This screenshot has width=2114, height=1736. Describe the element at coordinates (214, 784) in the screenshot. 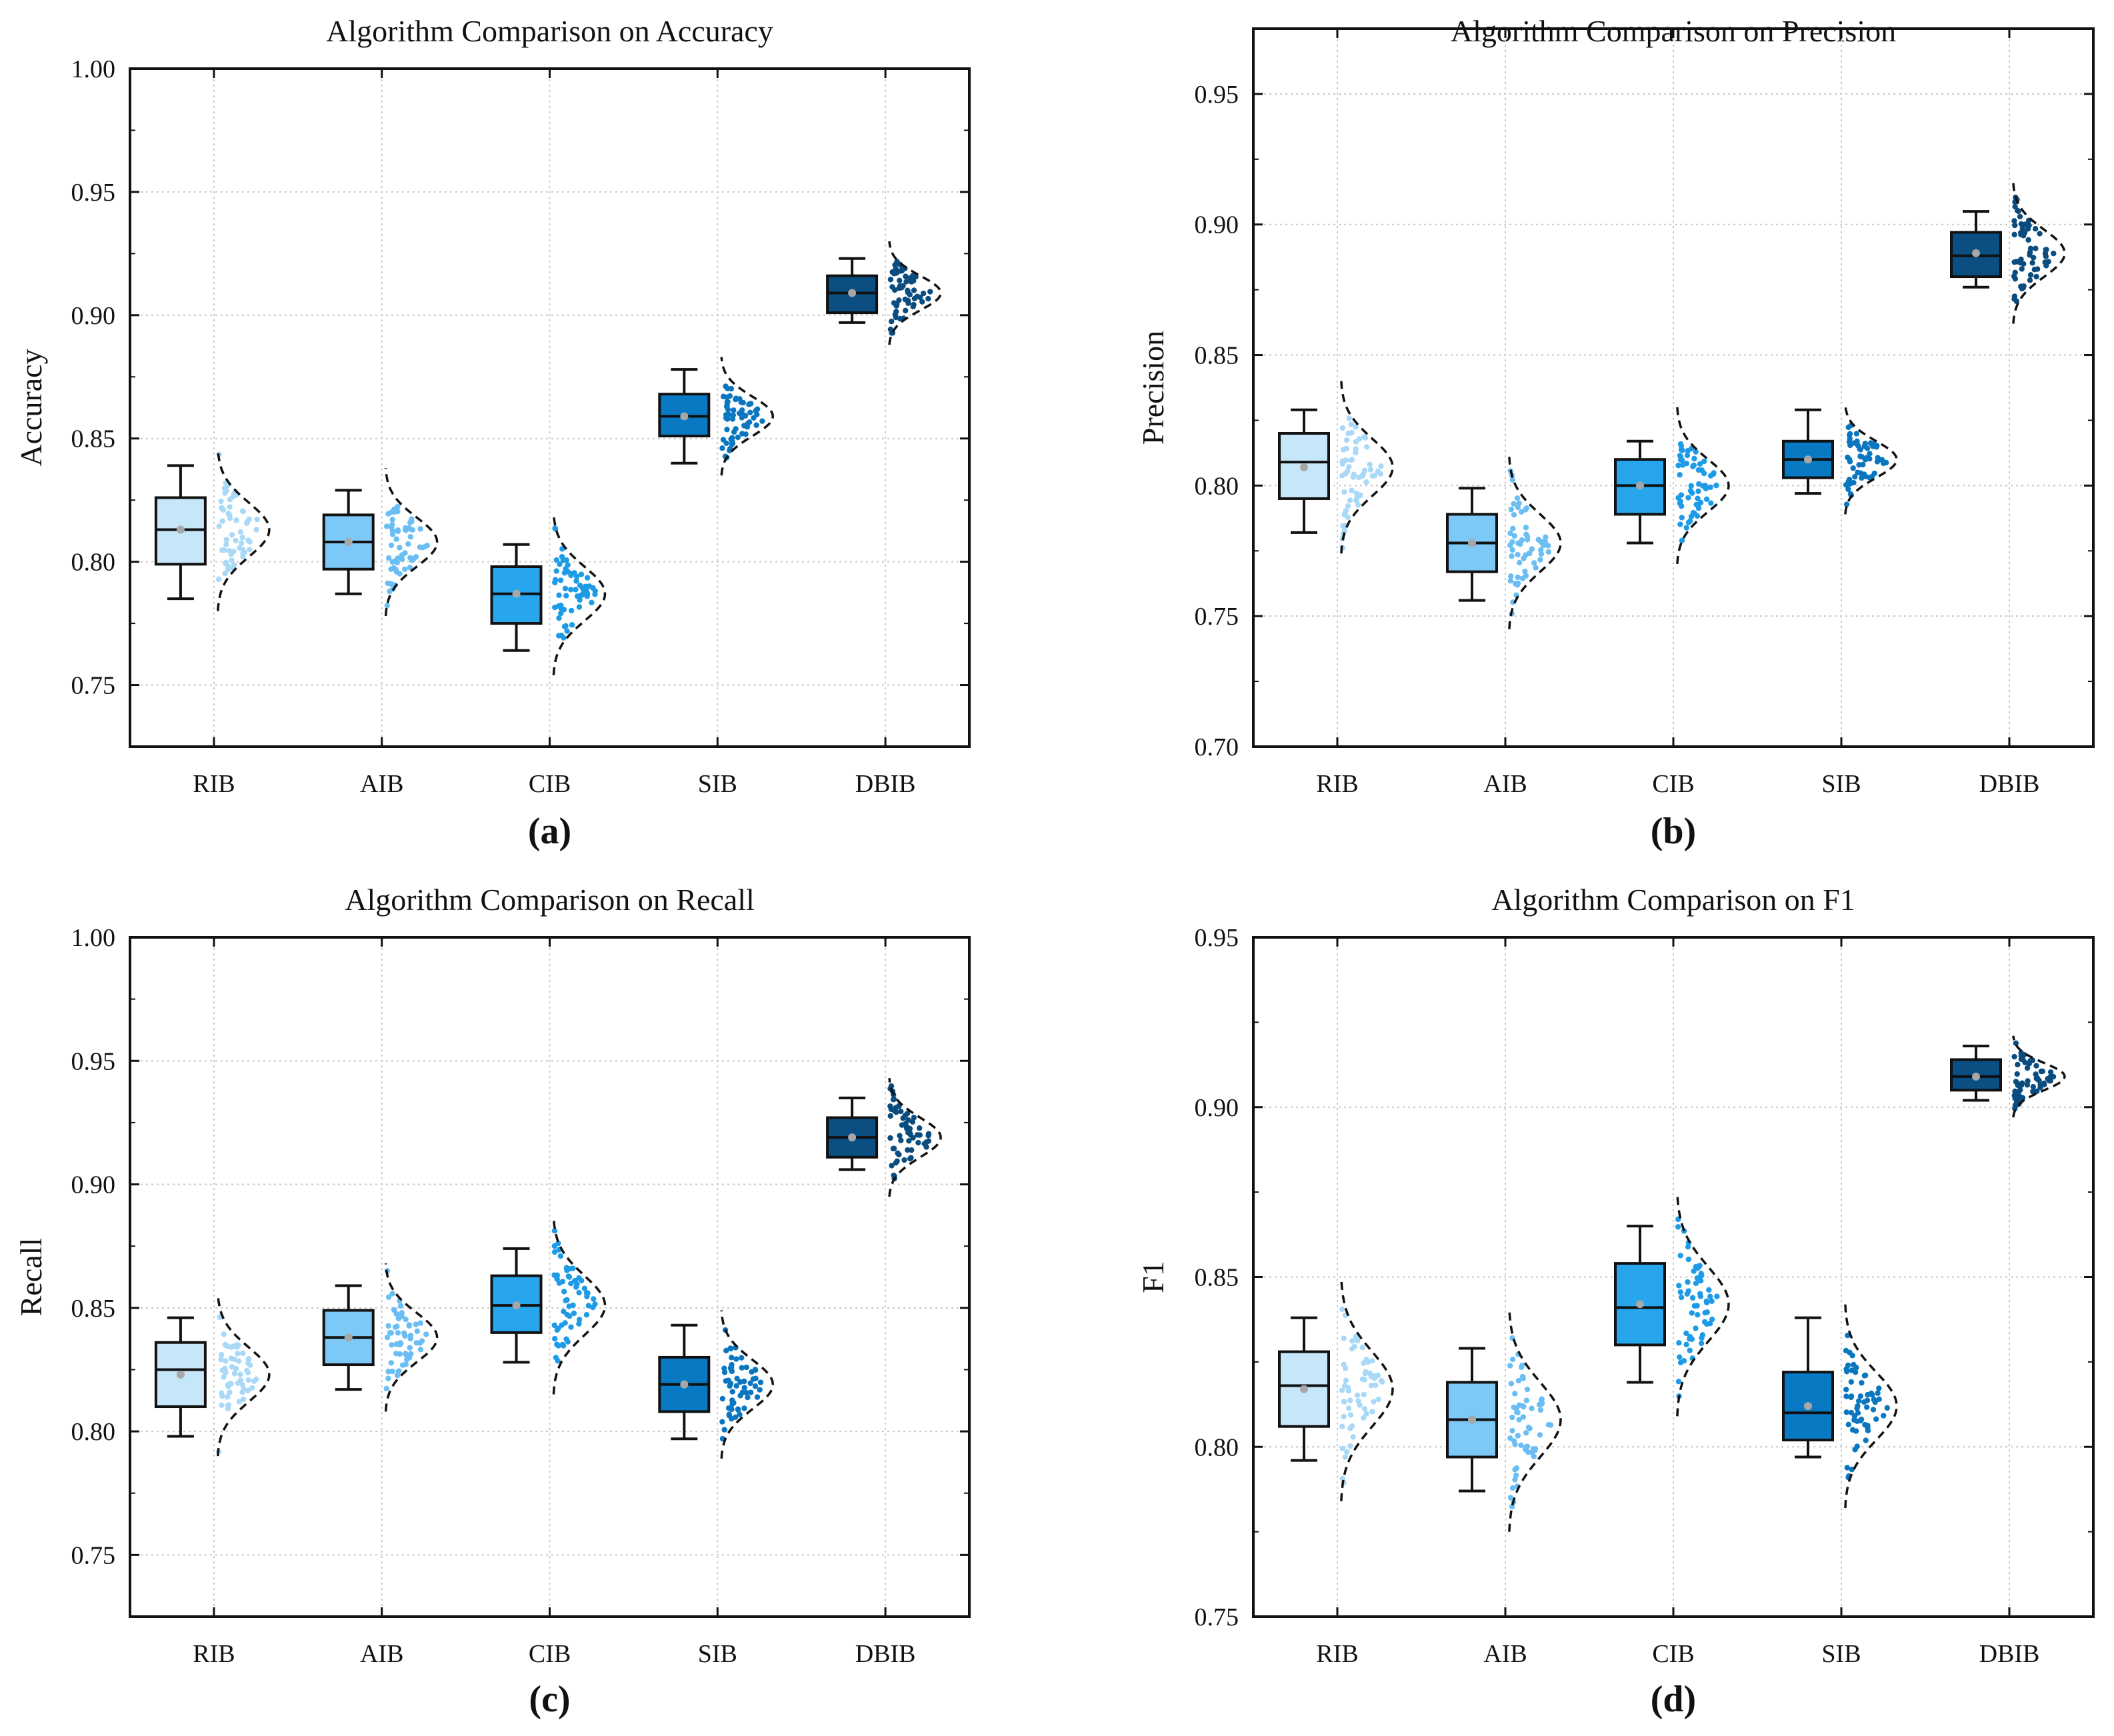

I see `x-tick-label-rib: RIB` at that location.